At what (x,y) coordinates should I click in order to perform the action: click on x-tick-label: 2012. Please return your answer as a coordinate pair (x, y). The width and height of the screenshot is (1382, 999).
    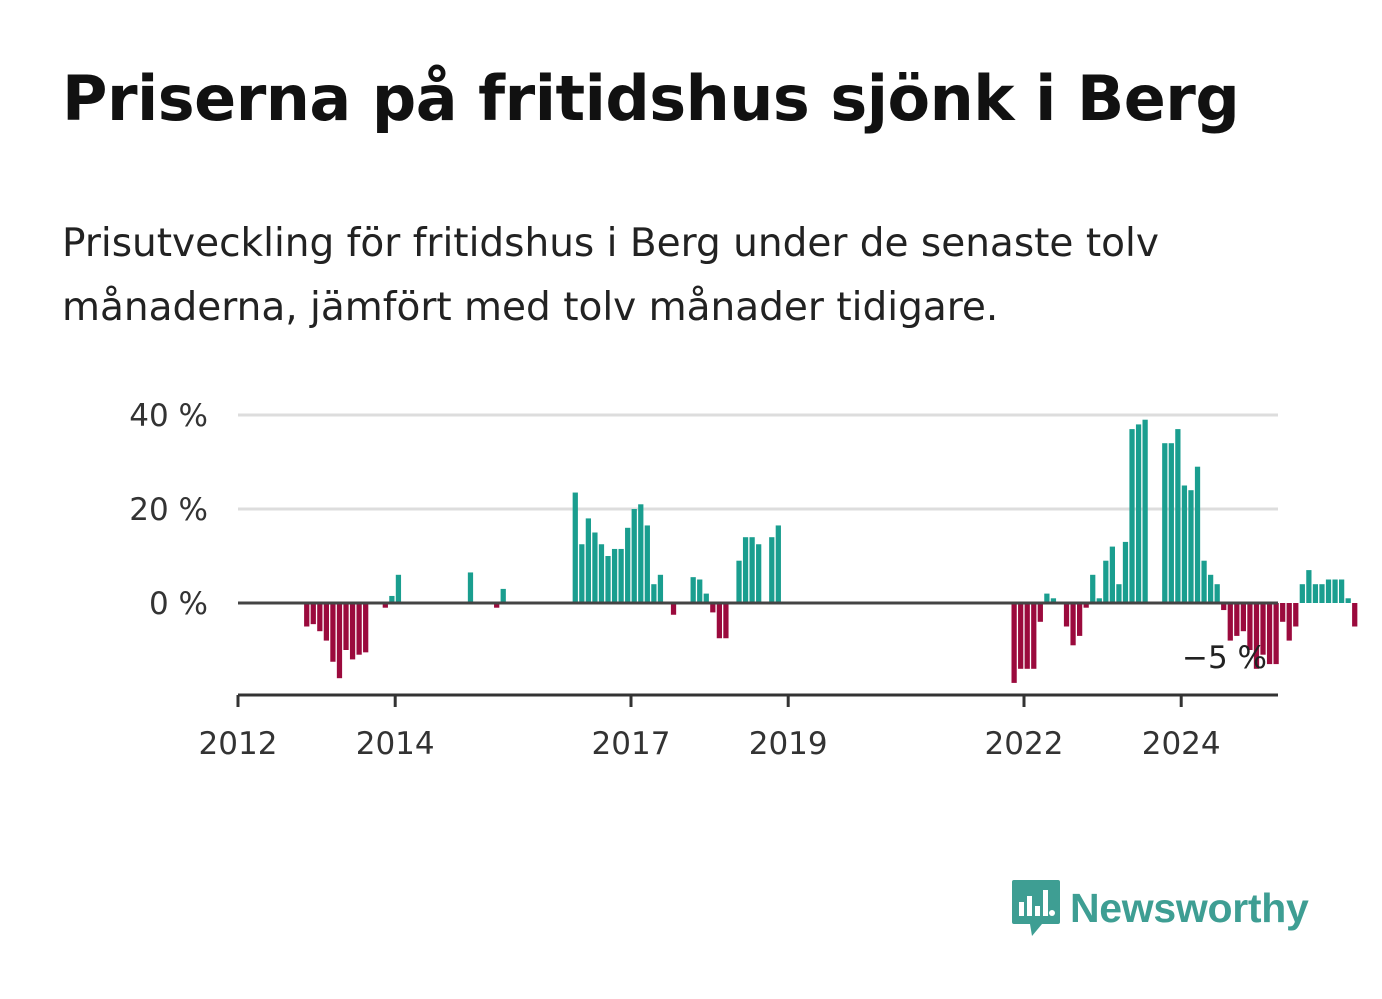
    Looking at the image, I should click on (238, 744).